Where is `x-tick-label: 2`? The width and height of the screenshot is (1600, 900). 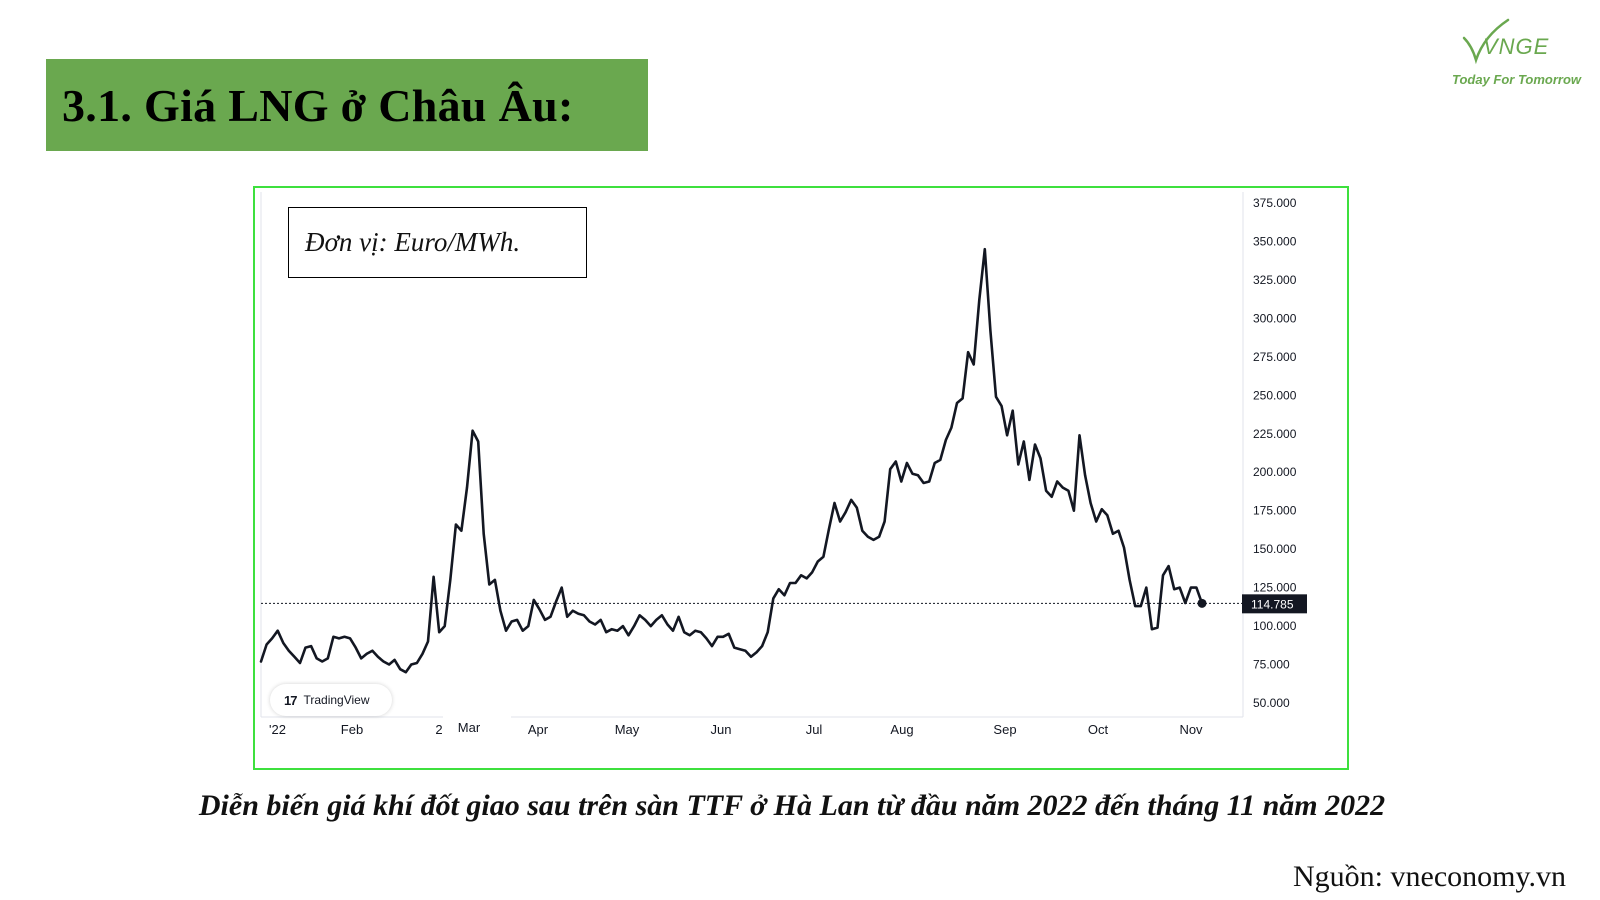
x-tick-label: 2 is located at coordinates (438, 729).